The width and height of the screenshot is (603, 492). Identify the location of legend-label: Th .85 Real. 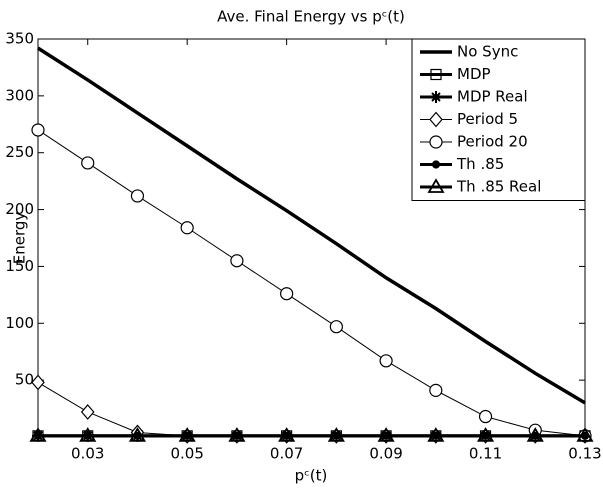
(498, 187).